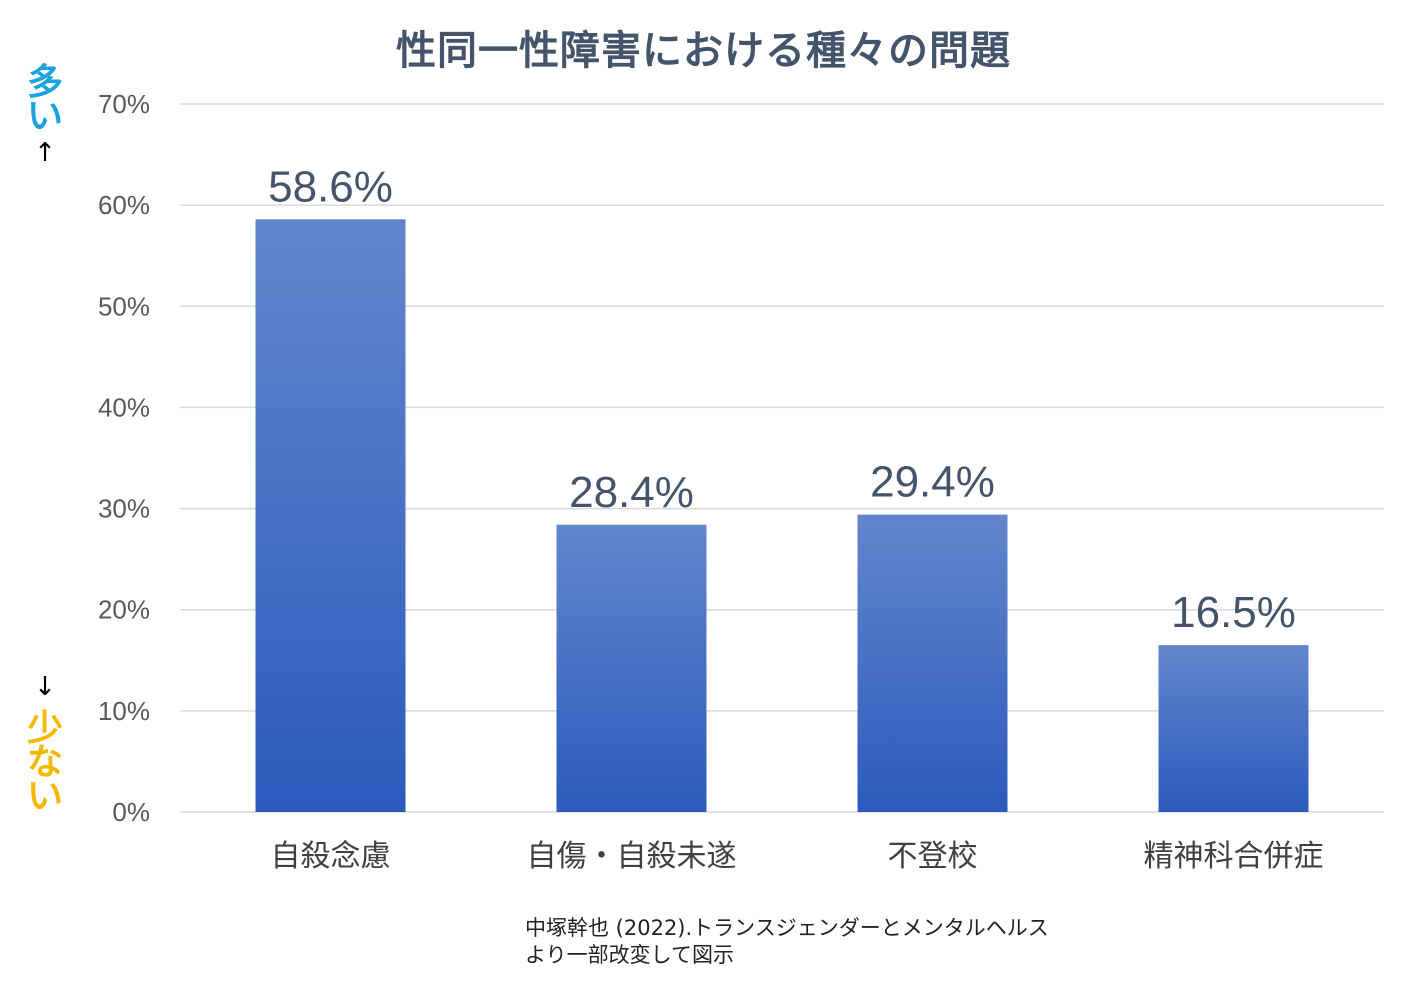 The image size is (1407, 984). I want to click on x-tick-label: 不登校, so click(933, 856).